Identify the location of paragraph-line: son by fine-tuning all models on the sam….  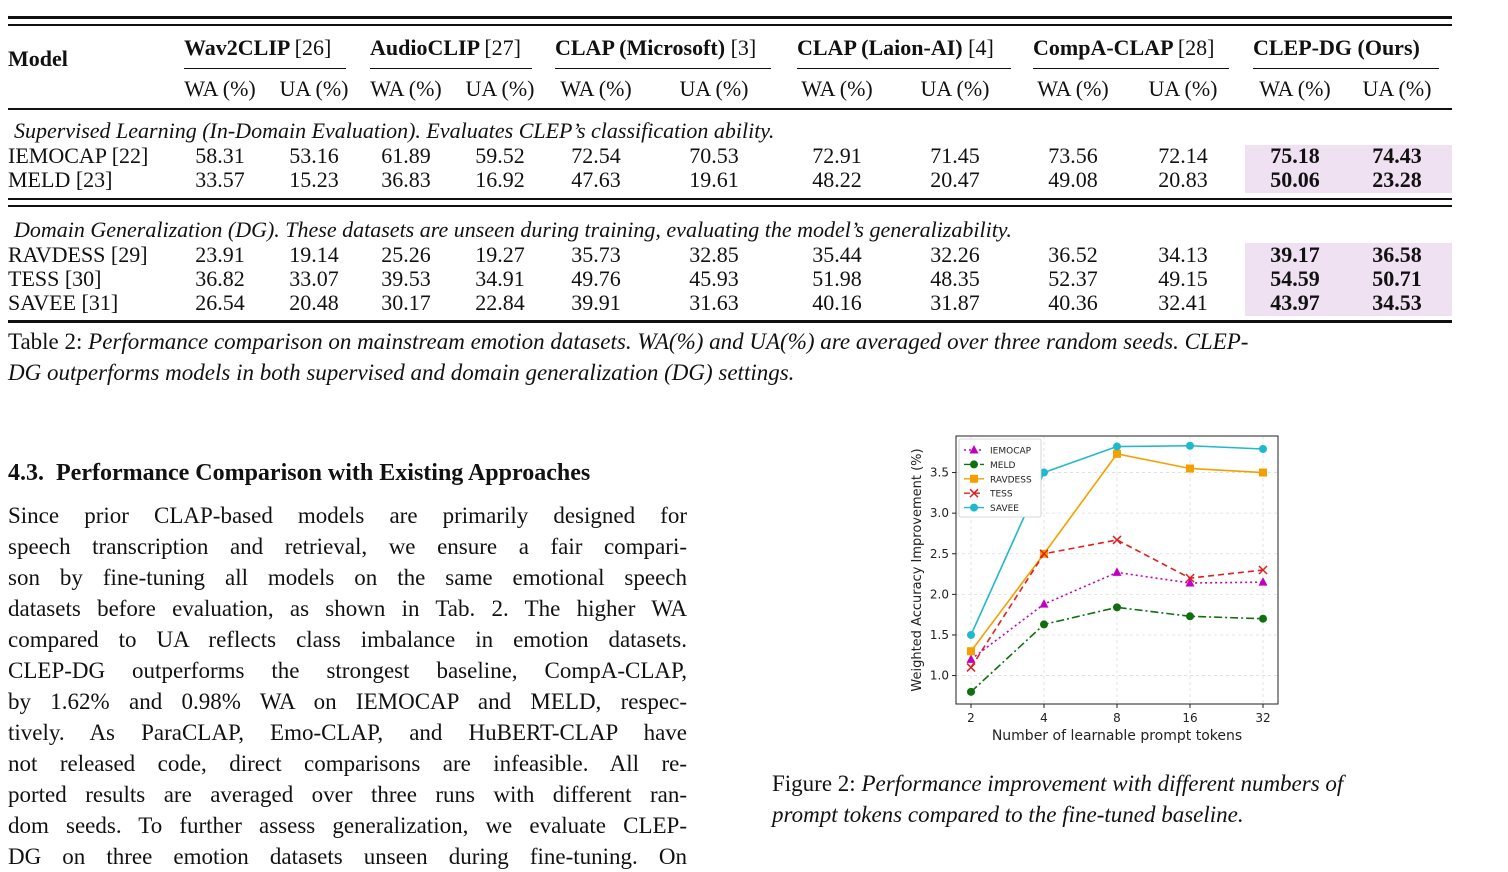
(347, 577).